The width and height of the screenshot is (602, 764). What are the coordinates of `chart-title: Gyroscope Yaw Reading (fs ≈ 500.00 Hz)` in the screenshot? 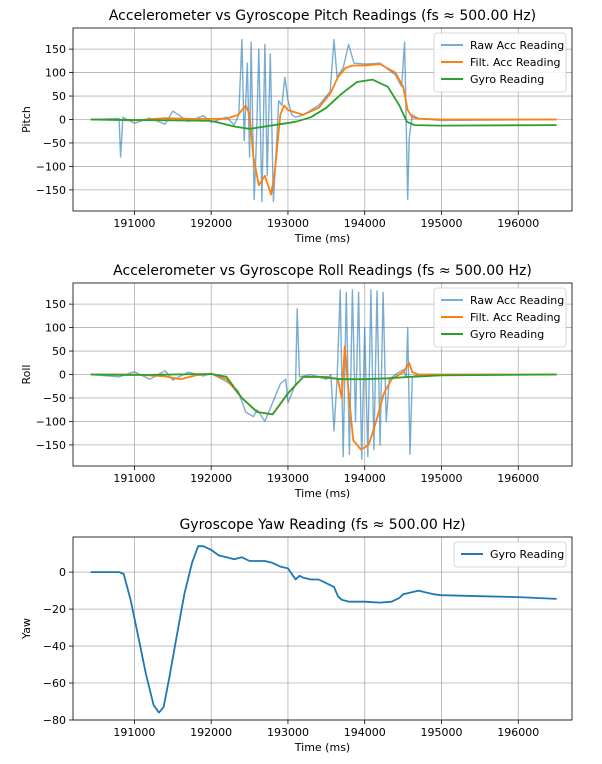 It's located at (322, 525).